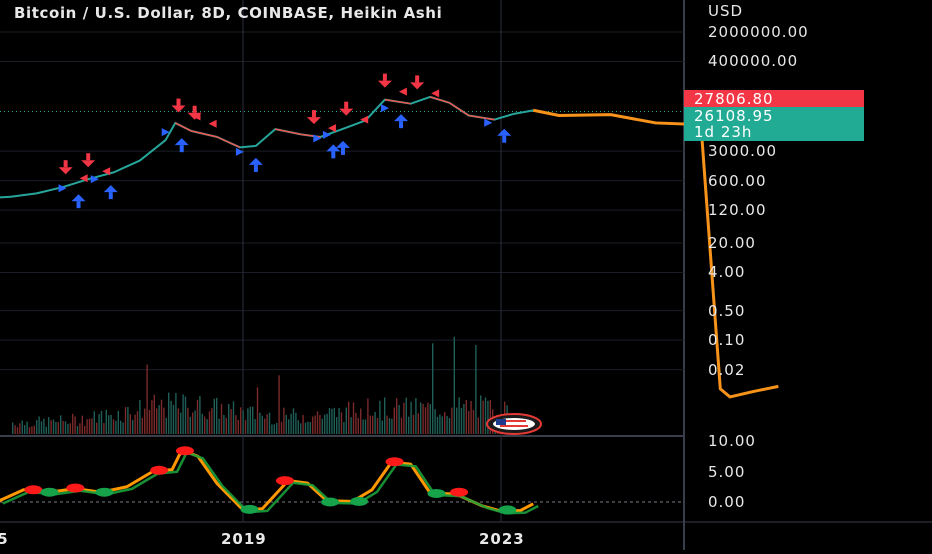 This screenshot has width=932, height=554. What do you see at coordinates (514, 424) in the screenshot?
I see `event-flag-icon` at bounding box center [514, 424].